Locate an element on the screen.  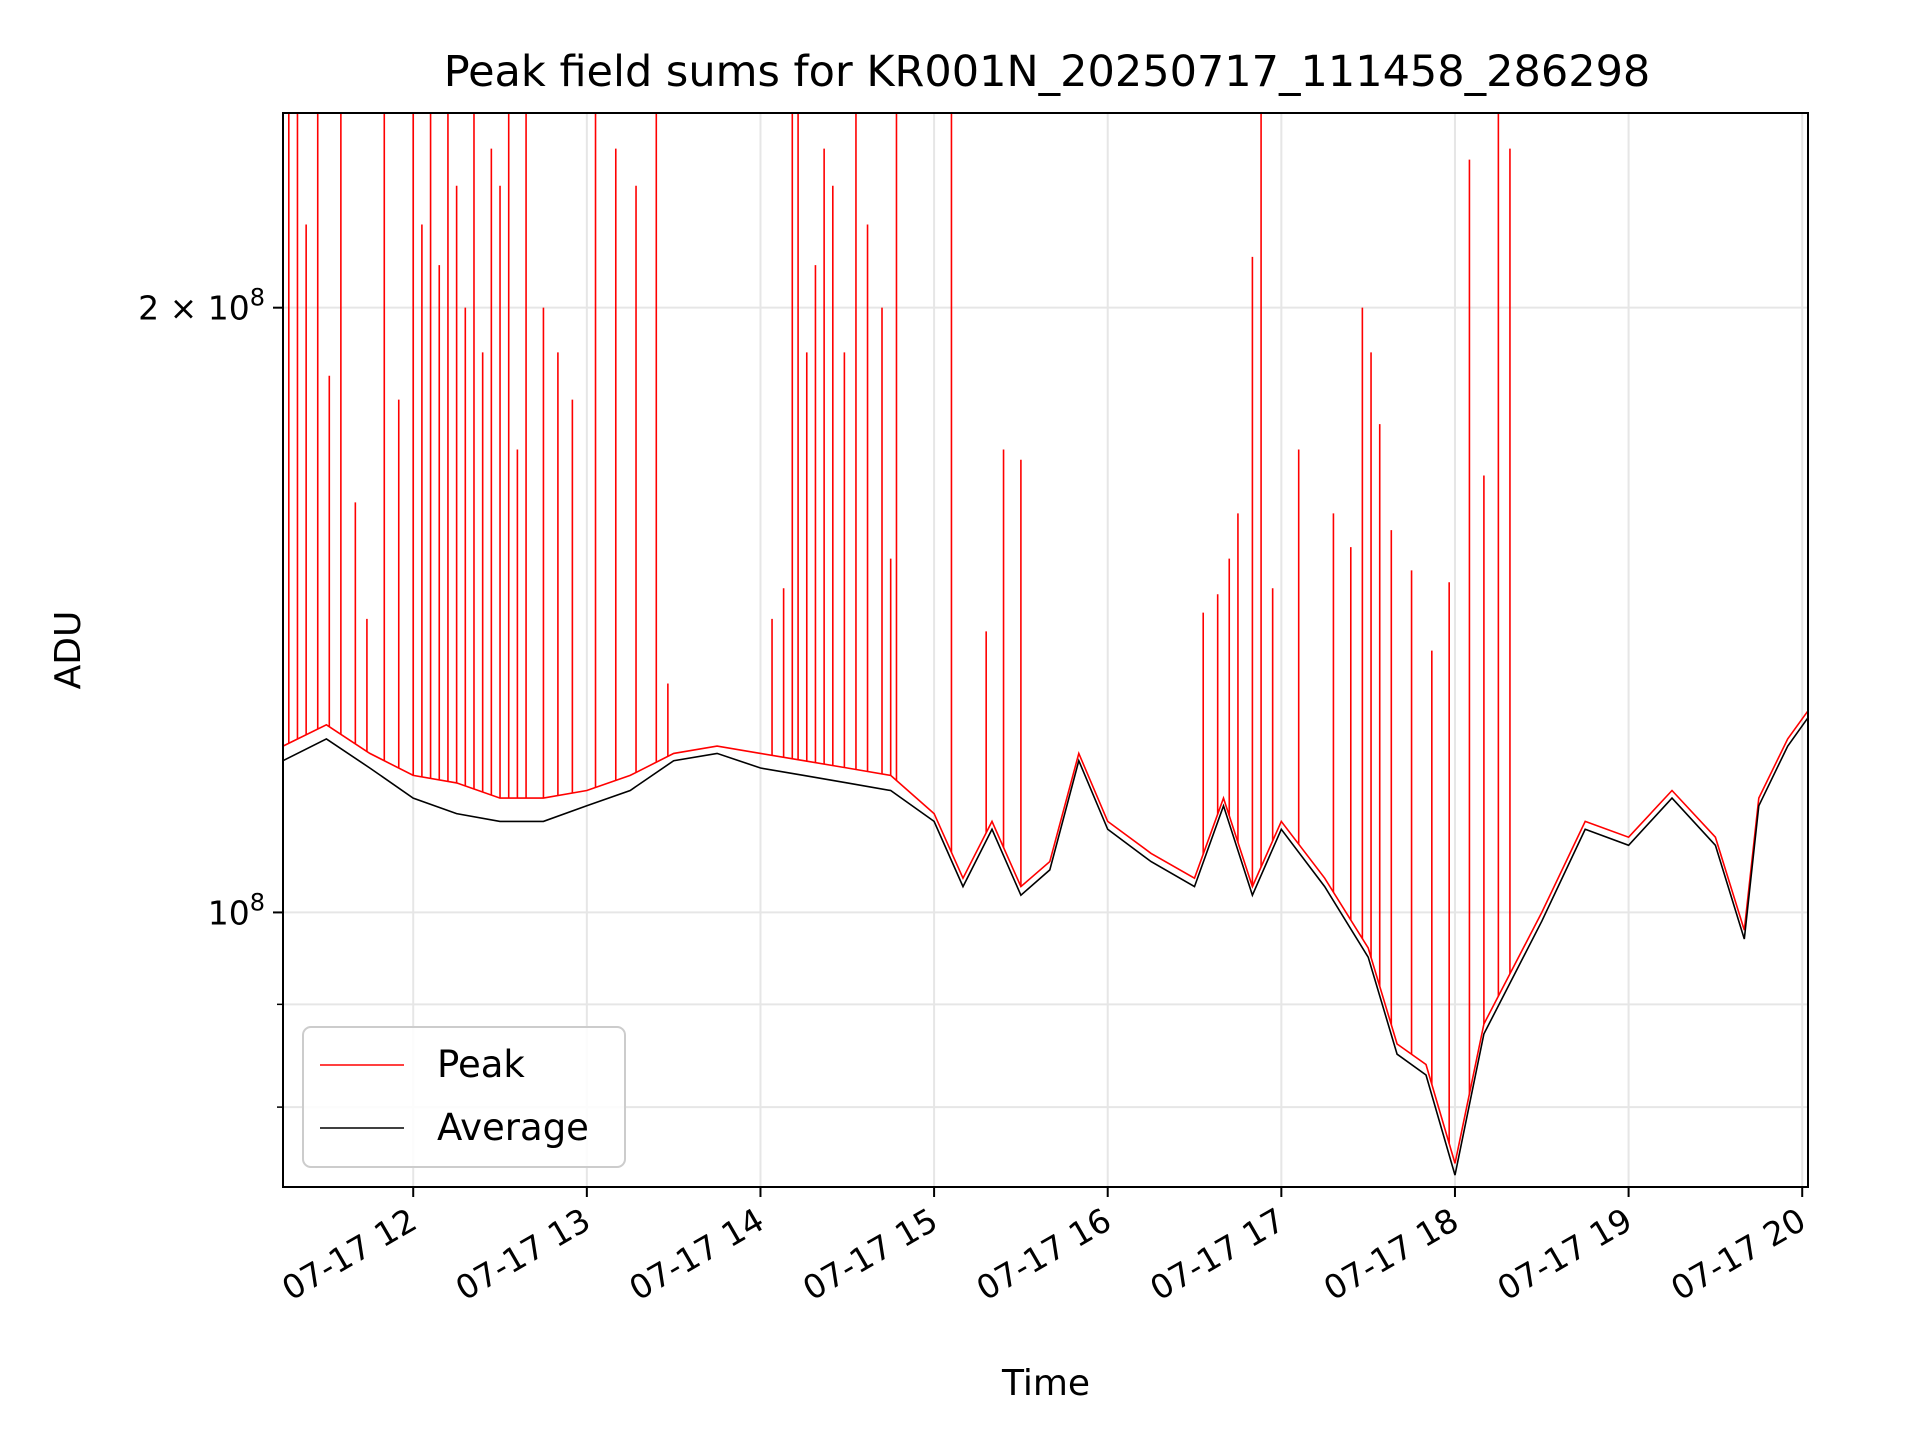
y-axis-label: ADU is located at coordinates (68, 650).